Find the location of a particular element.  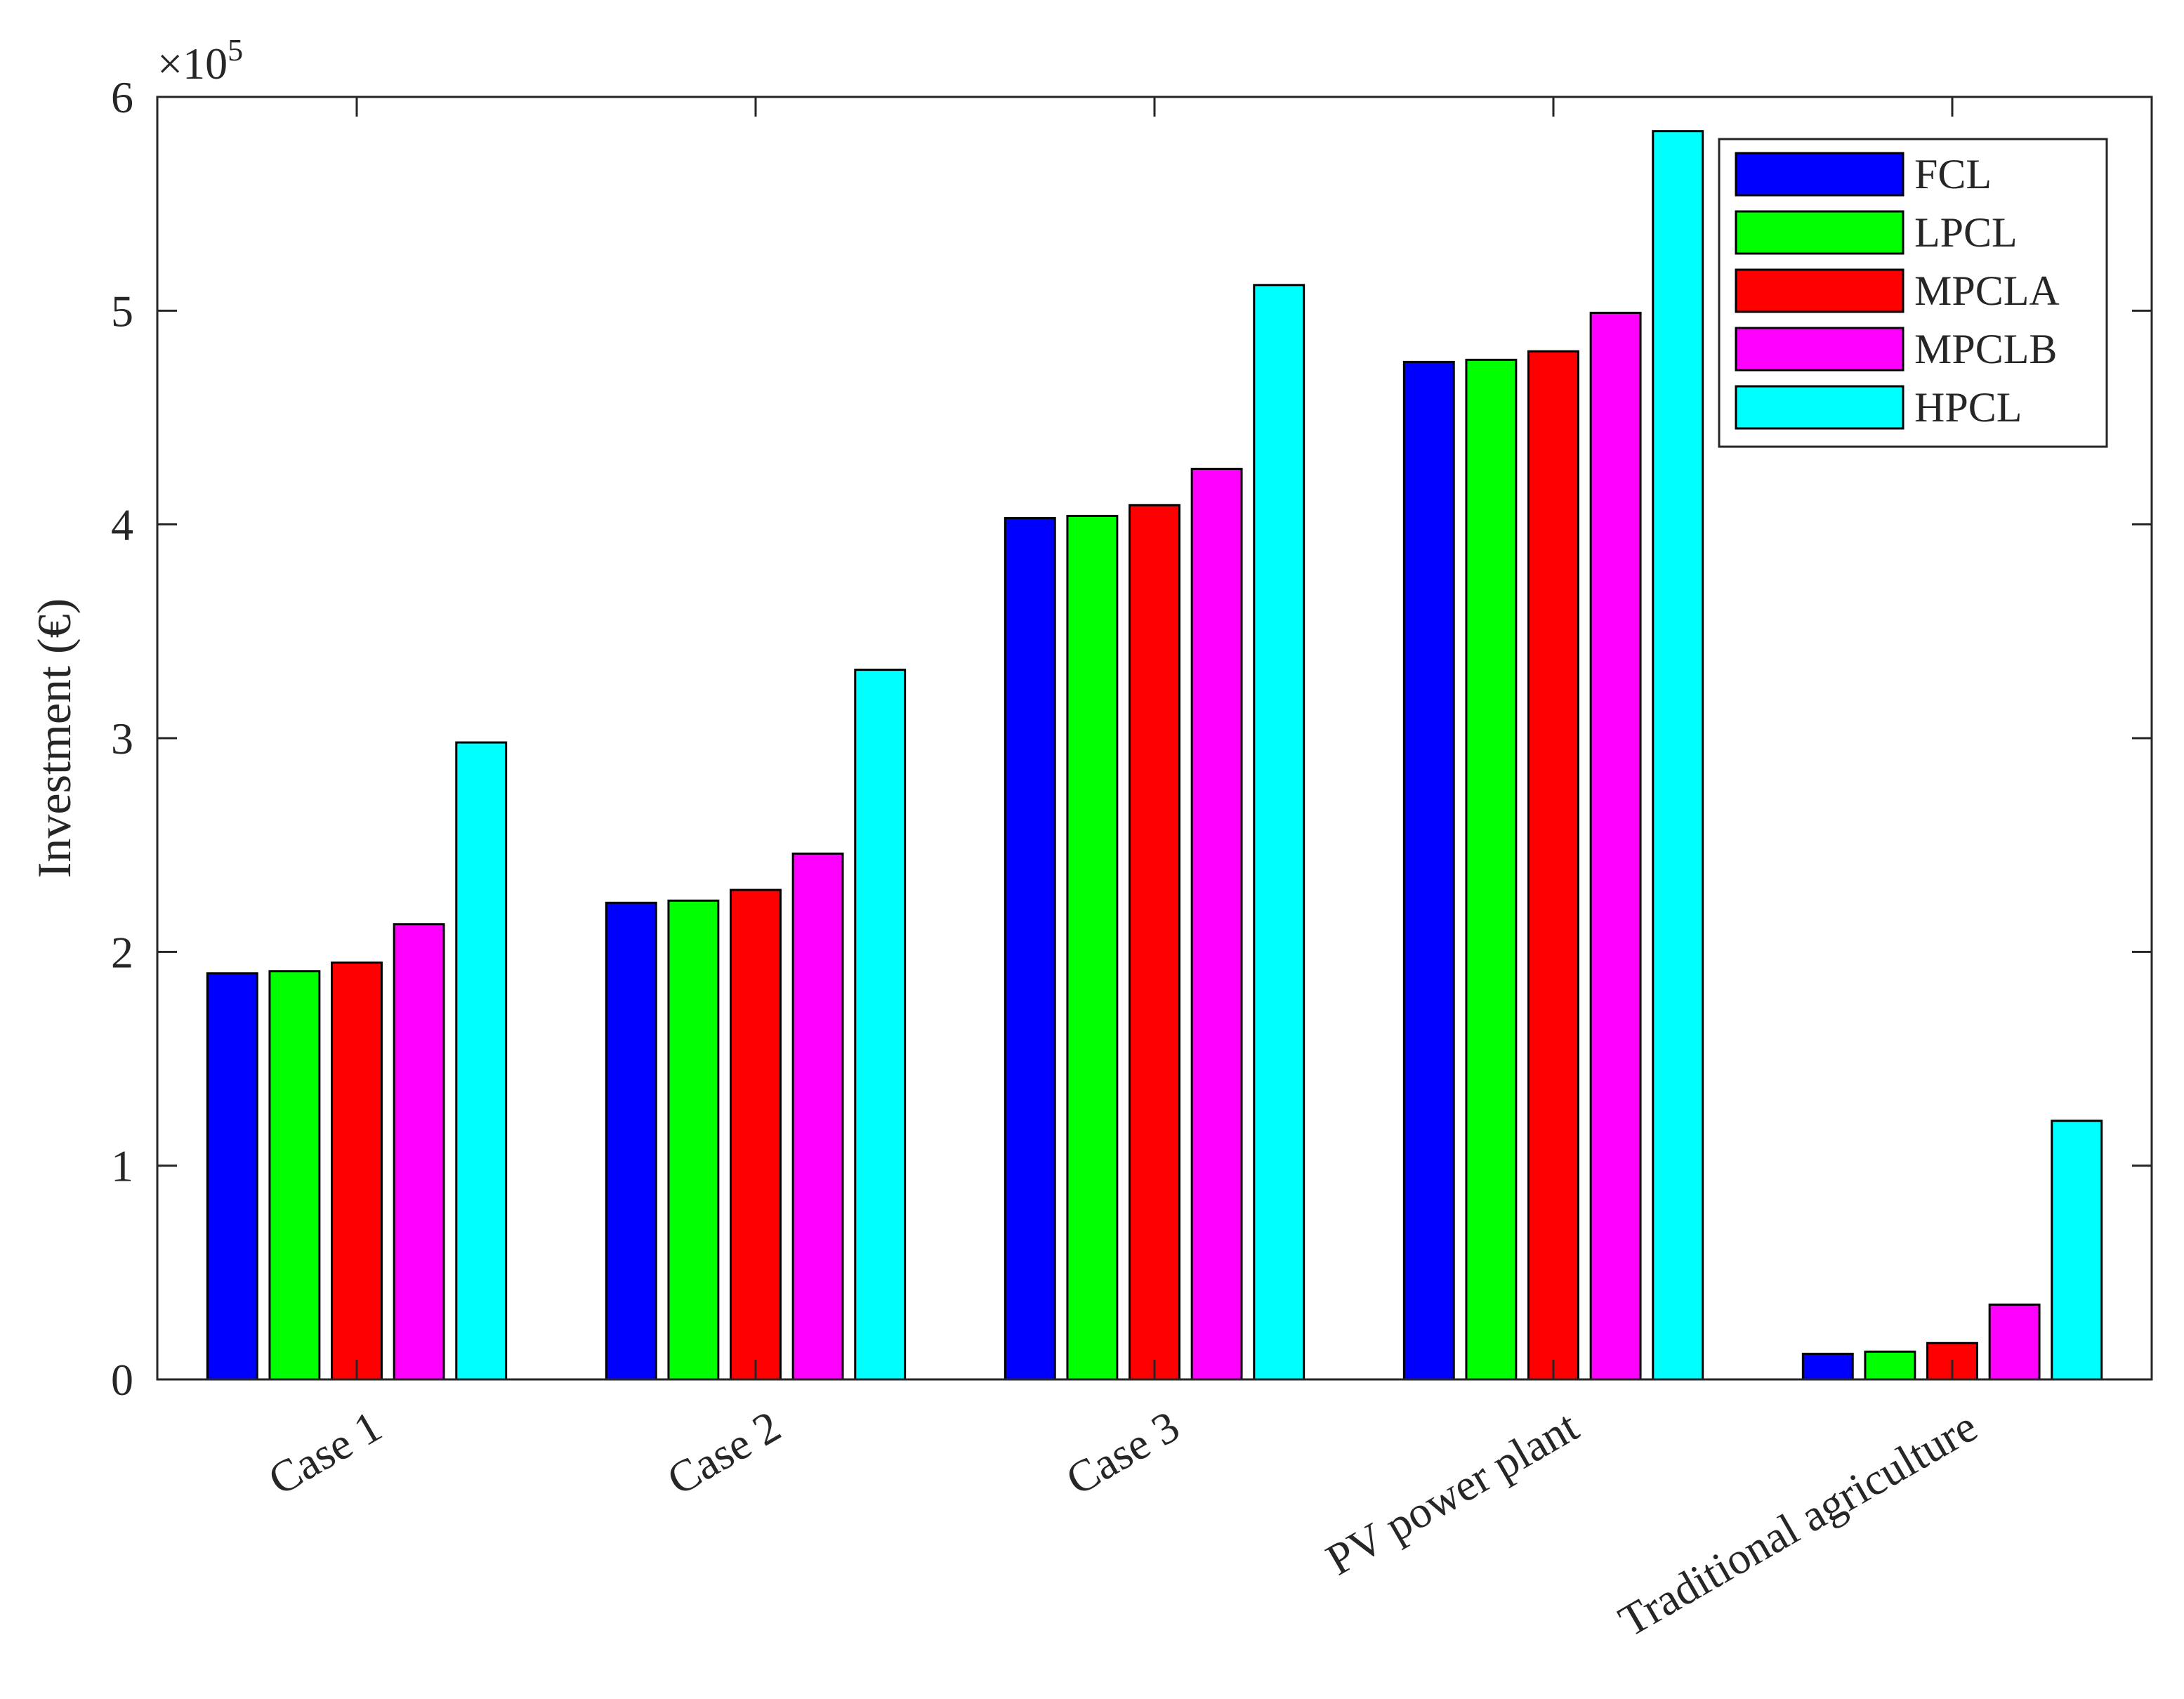

x-tick-label: Case 2 is located at coordinates (724, 1453).